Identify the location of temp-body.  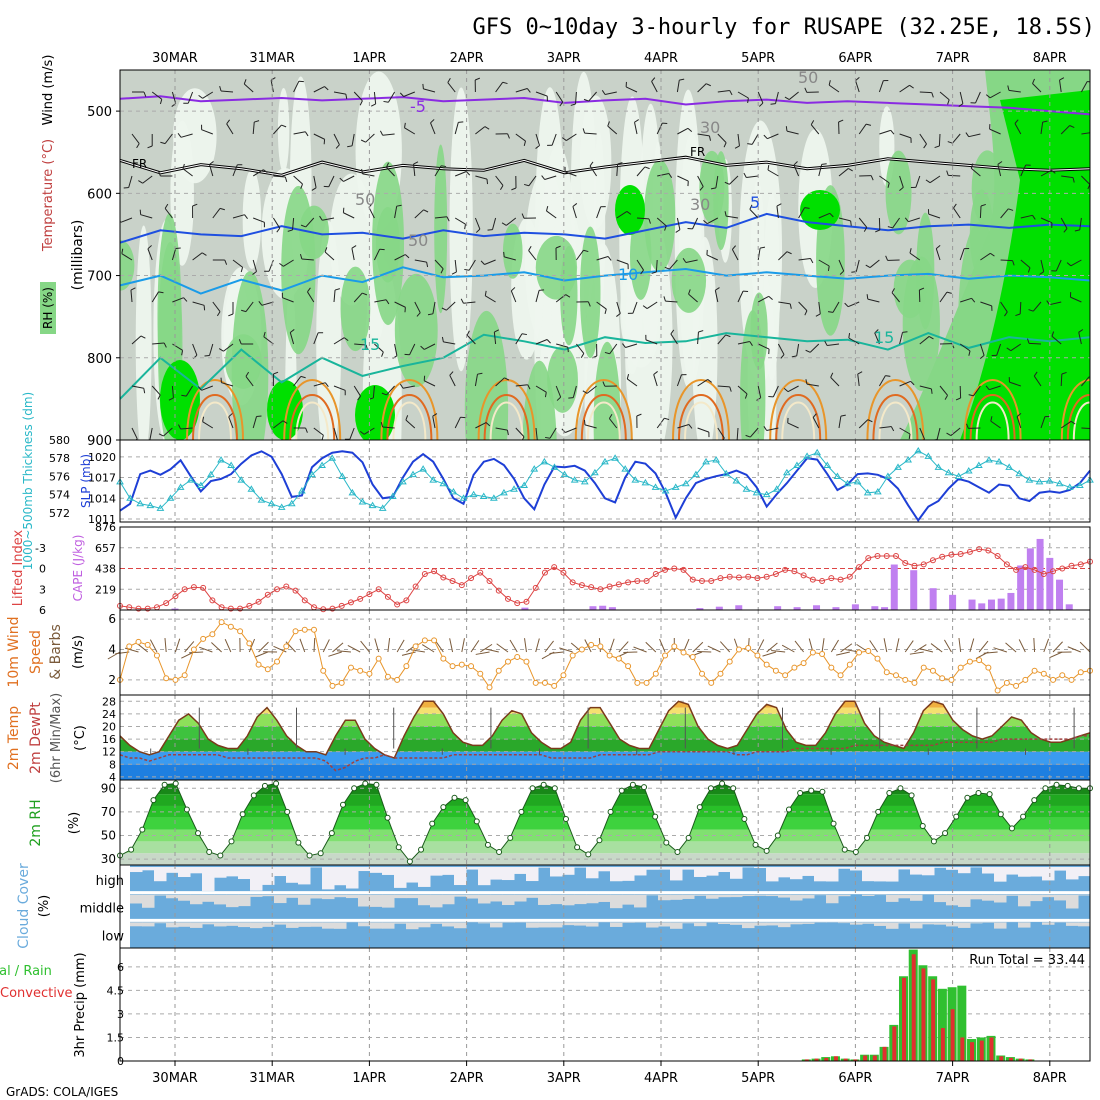
(605, 737).